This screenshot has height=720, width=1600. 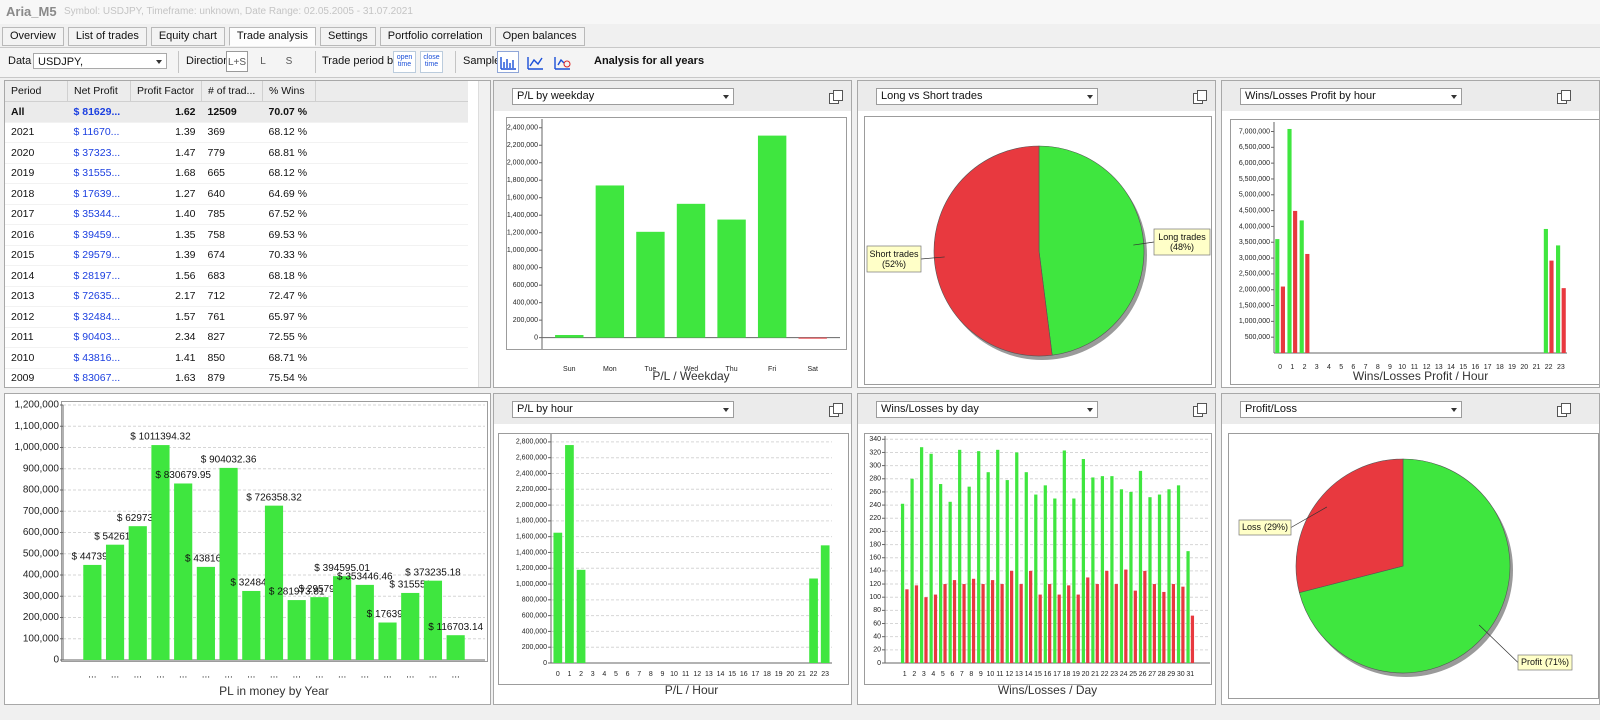 What do you see at coordinates (484, 234) in the screenshot?
I see `scrollbar` at bounding box center [484, 234].